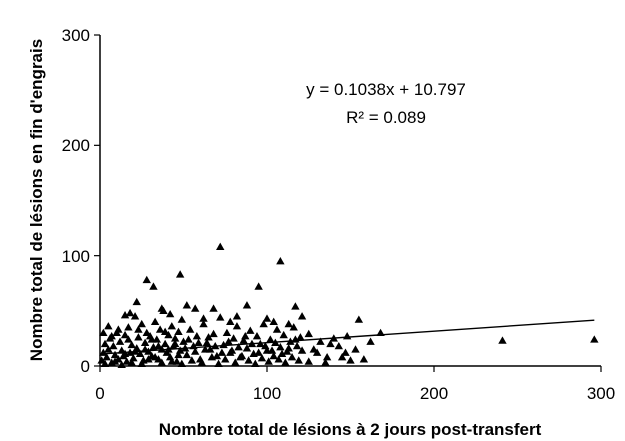  Describe the element at coordinates (434, 393) in the screenshot. I see `x-tick-label: 200` at that location.